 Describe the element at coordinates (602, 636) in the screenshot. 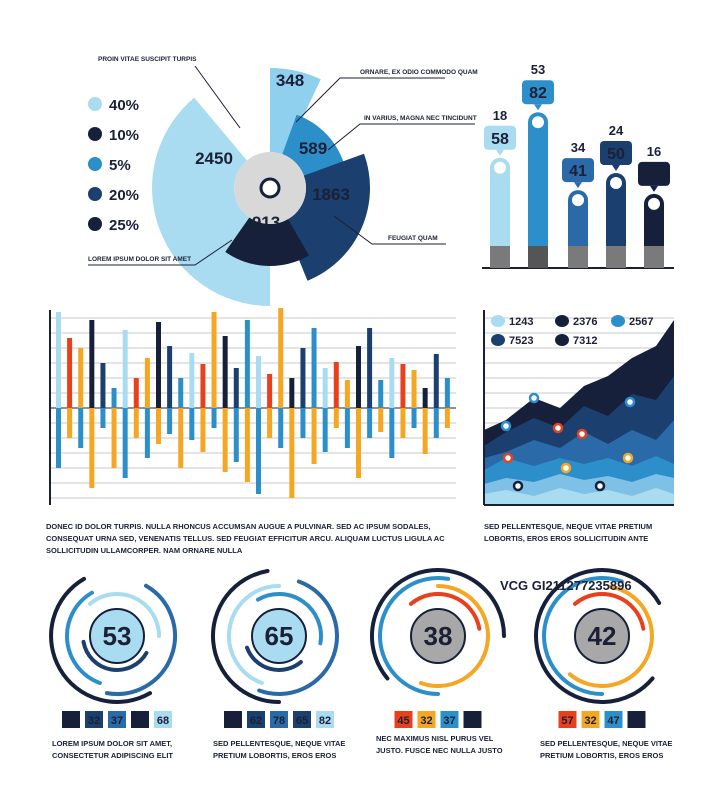

I see `gauge4-center` at that location.